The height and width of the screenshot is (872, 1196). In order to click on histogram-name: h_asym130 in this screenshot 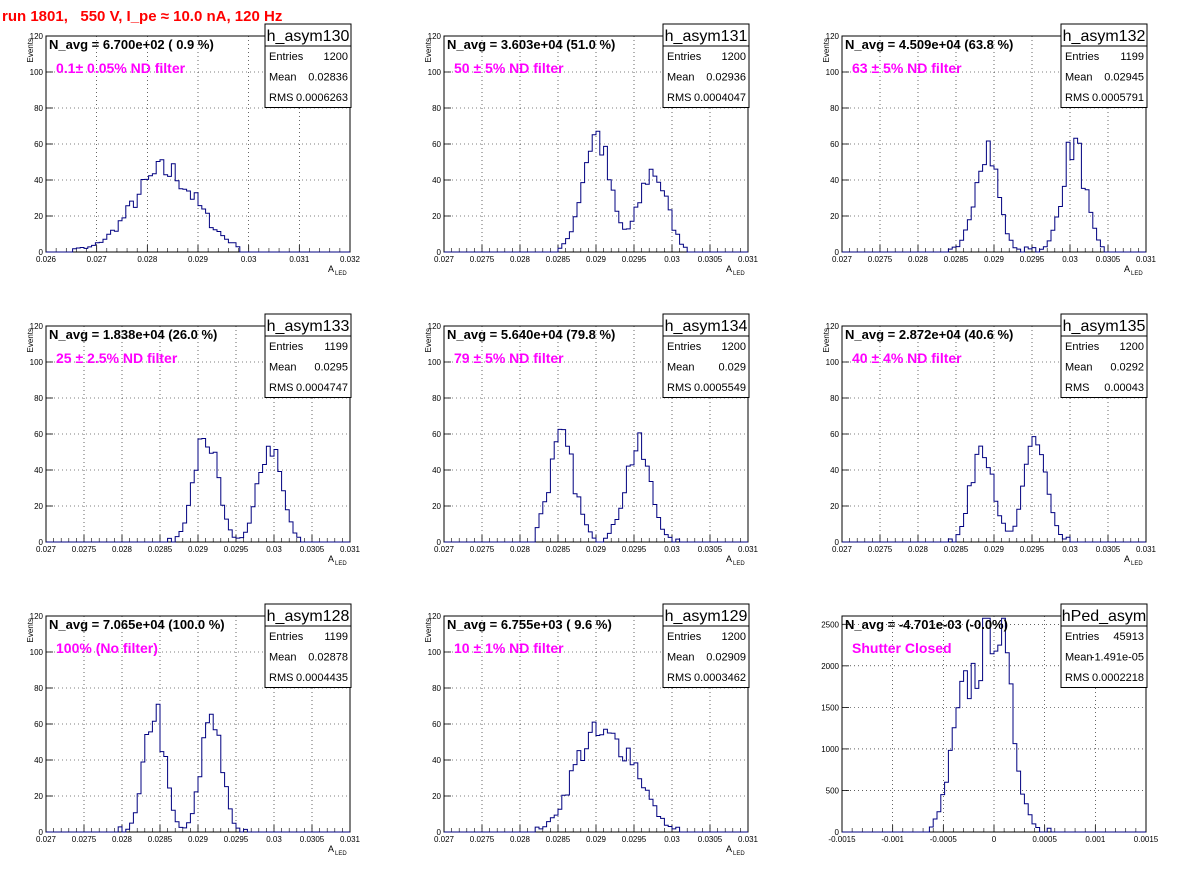, I will do `click(308, 36)`.